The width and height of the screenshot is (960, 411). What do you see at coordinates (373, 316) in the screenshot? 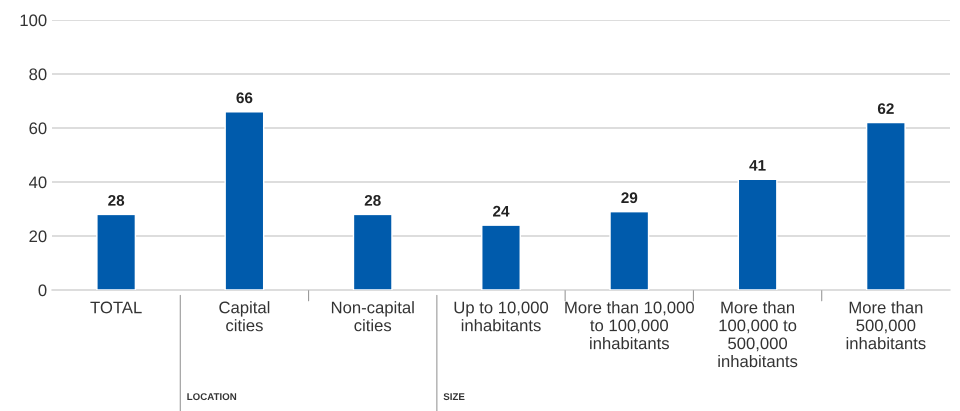
I see `x-tick-label: Non-capital cities` at bounding box center [373, 316].